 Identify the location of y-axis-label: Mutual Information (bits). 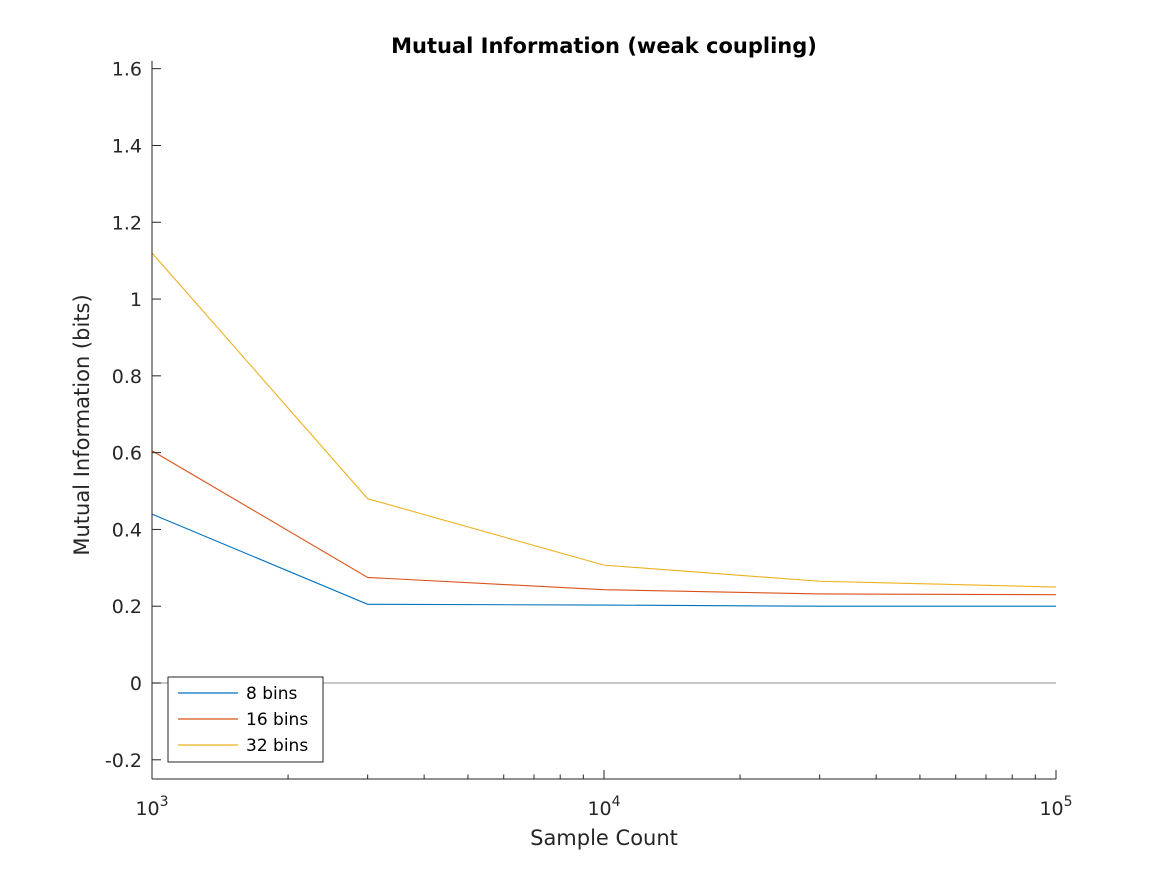
(82, 424).